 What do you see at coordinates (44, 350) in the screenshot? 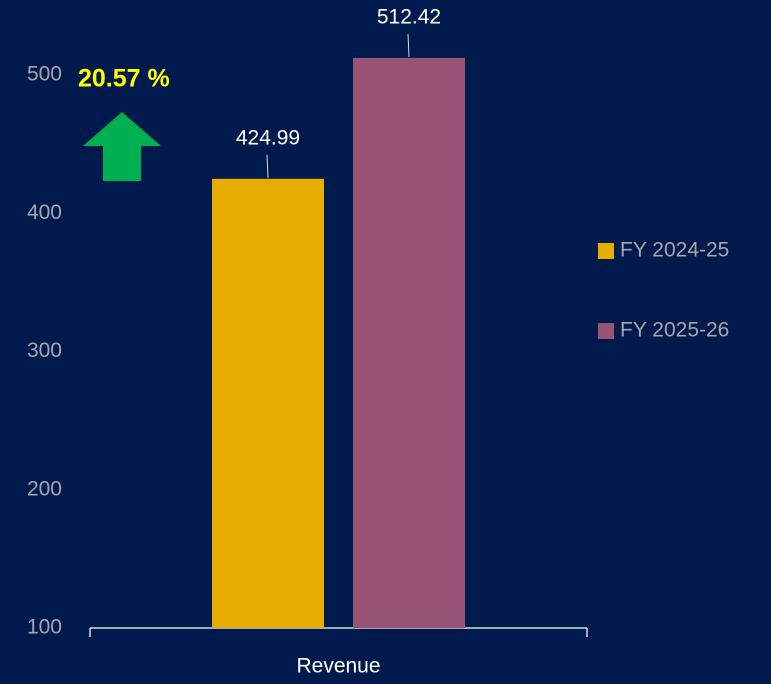
I see `y-tick-label: 300` at bounding box center [44, 350].